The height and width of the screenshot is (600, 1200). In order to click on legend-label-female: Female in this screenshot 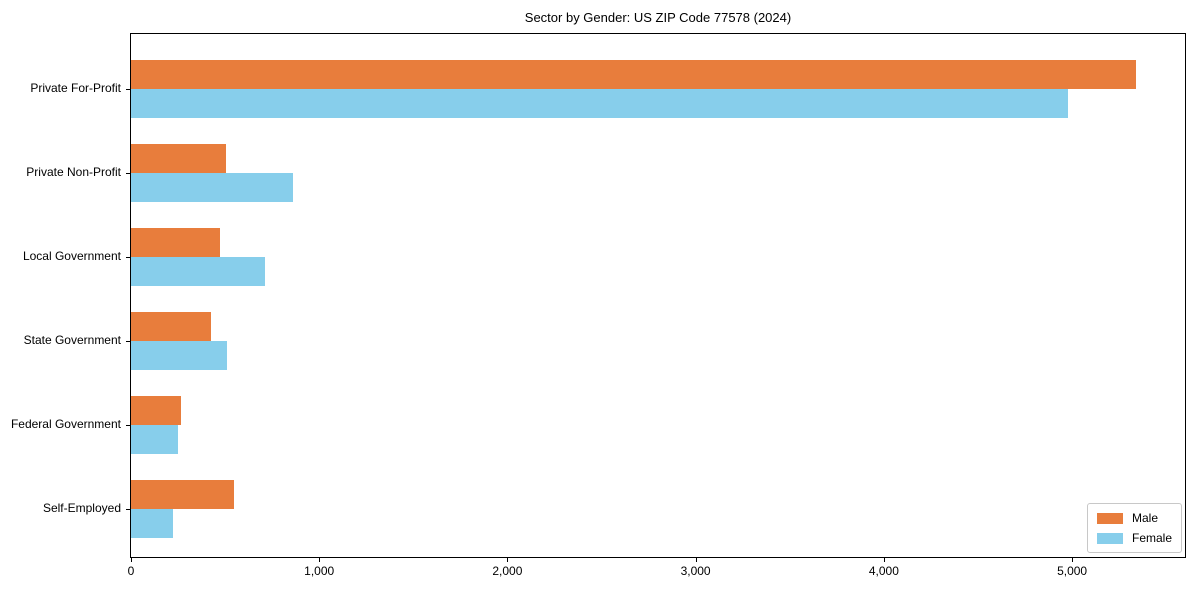, I will do `click(1151, 538)`.